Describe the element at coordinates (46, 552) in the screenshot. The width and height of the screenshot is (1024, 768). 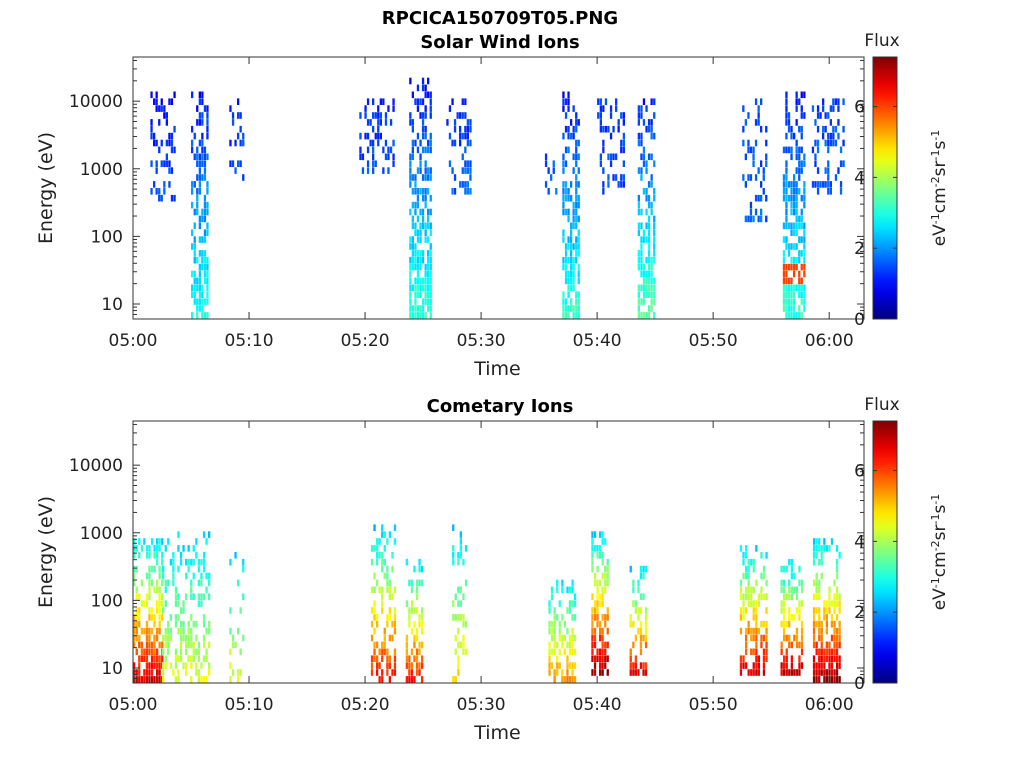
I see `y-axis-label: Energy (eV)` at that location.